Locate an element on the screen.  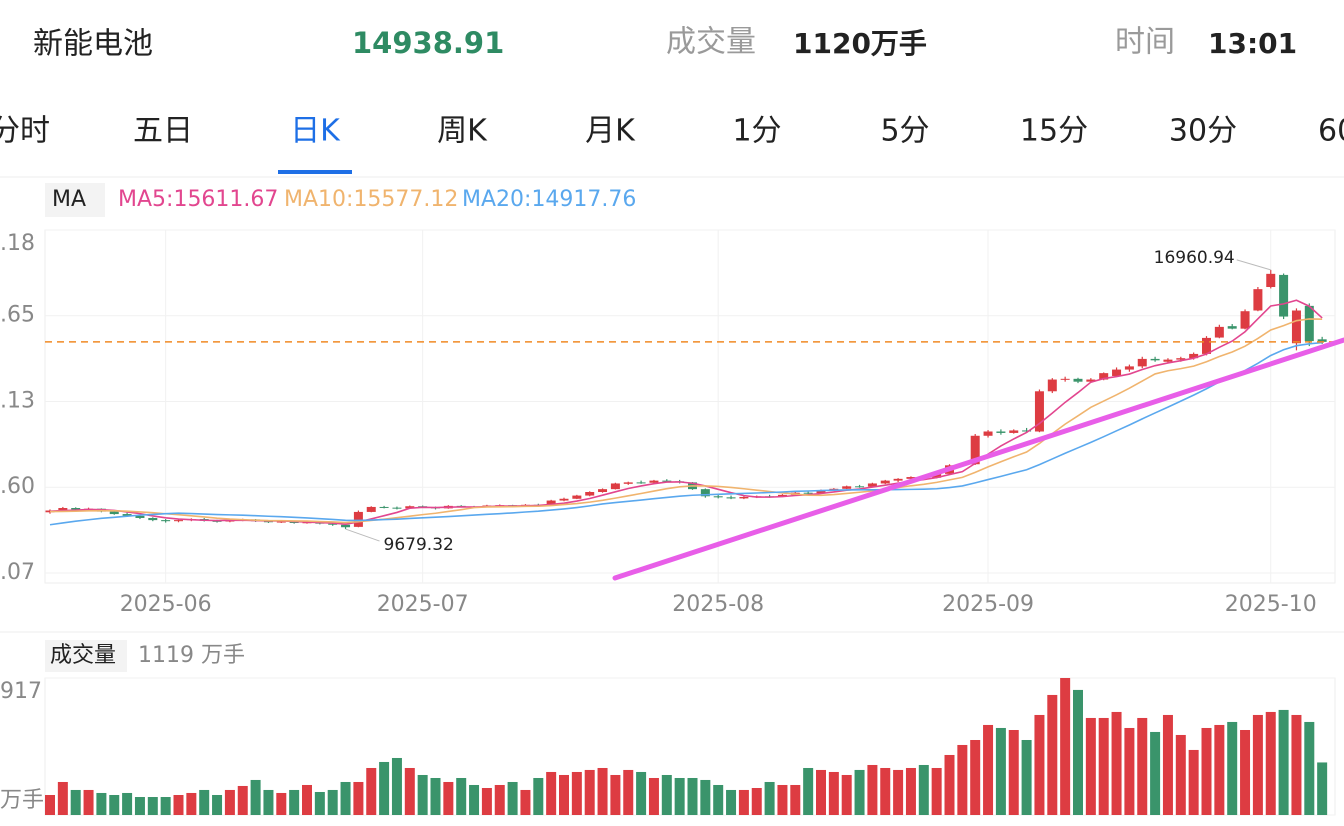
volume-label: 成交量 is located at coordinates (711, 42).